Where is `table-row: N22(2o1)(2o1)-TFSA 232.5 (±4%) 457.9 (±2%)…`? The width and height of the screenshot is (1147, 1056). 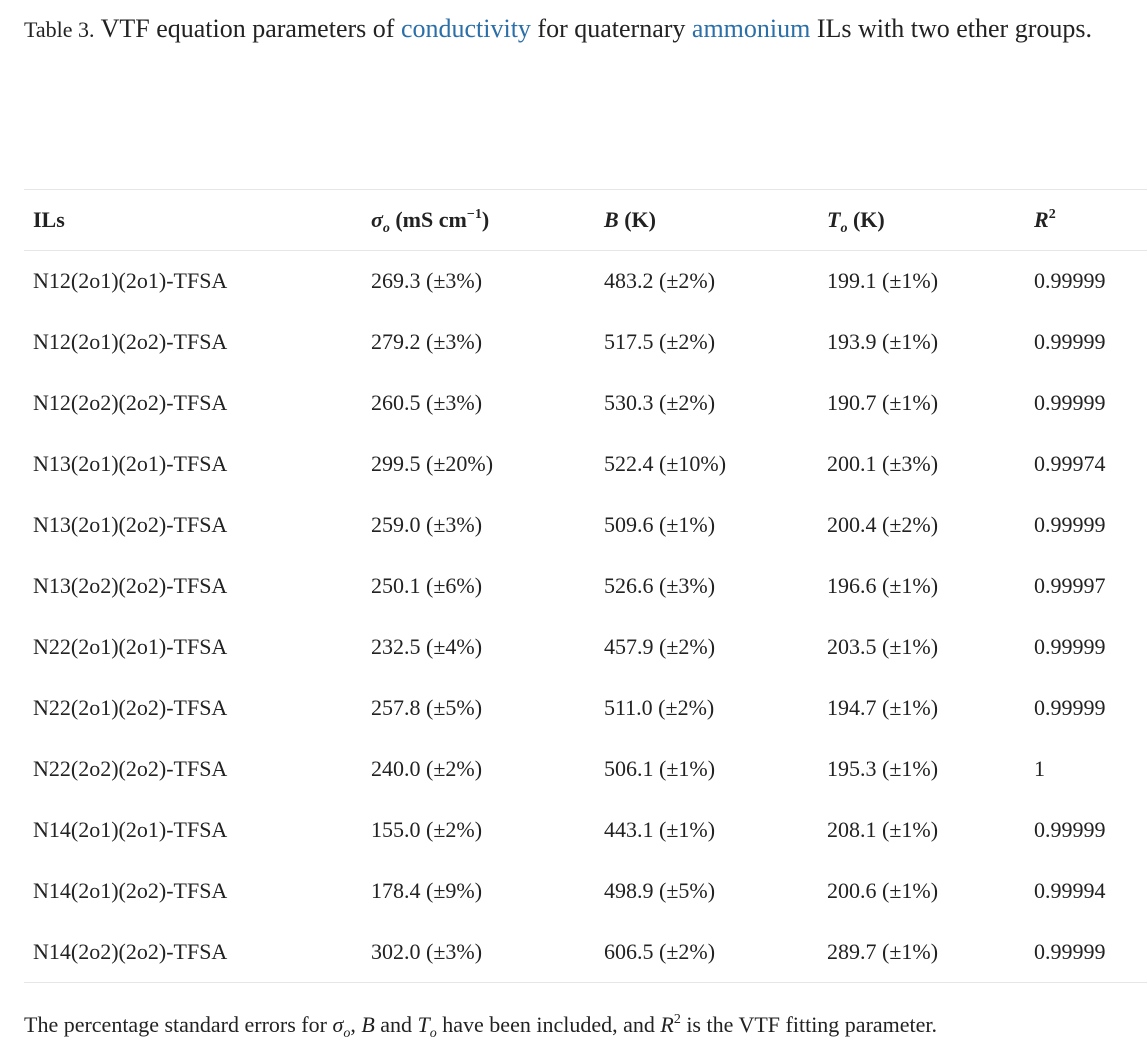
table-row: N22(2o1)(2o1)-TFSA 232.5 (±4%) 457.9 (±2%)… is located at coordinates (585, 647).